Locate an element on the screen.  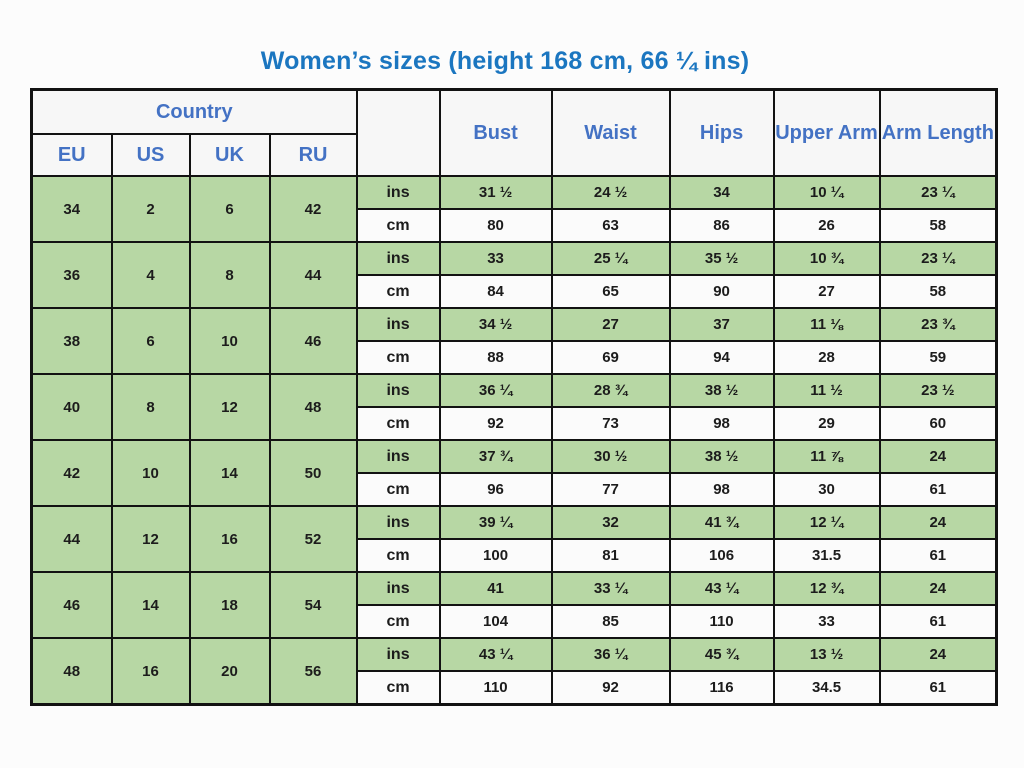
cm-value-cell: 106 is located at coordinates (721, 555).